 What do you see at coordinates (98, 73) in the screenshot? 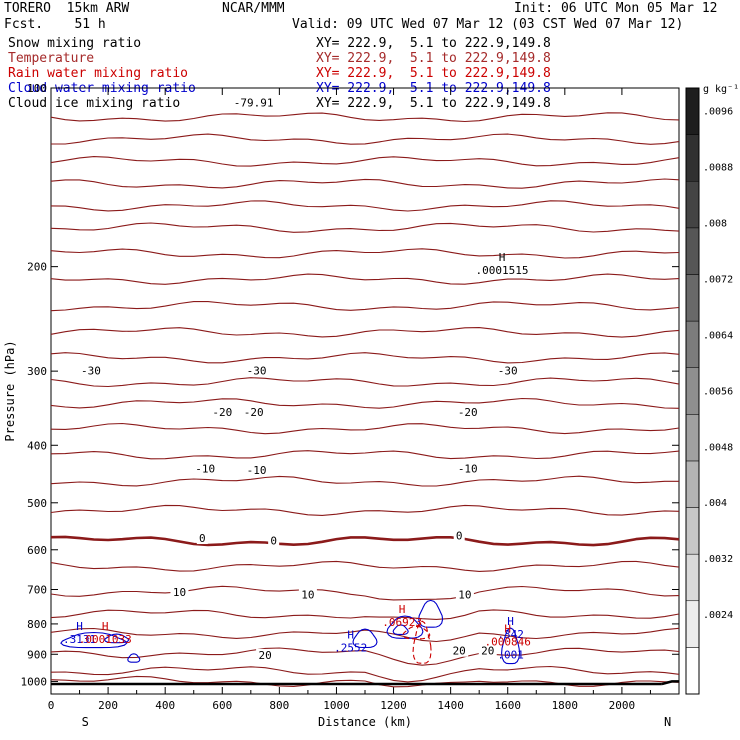
I see `field-name-rain: Rain water mixing ratio` at bounding box center [98, 73].